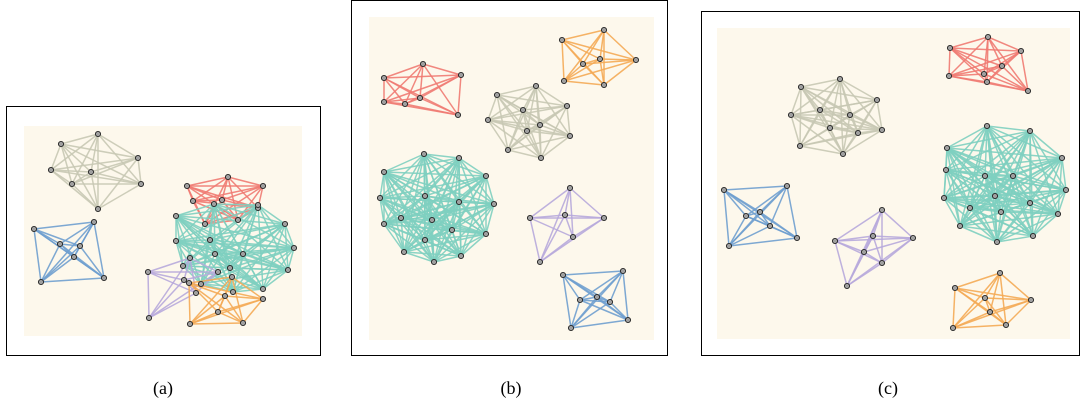  Describe the element at coordinates (950, 48) in the screenshot. I see `panel-c-red-node` at that location.